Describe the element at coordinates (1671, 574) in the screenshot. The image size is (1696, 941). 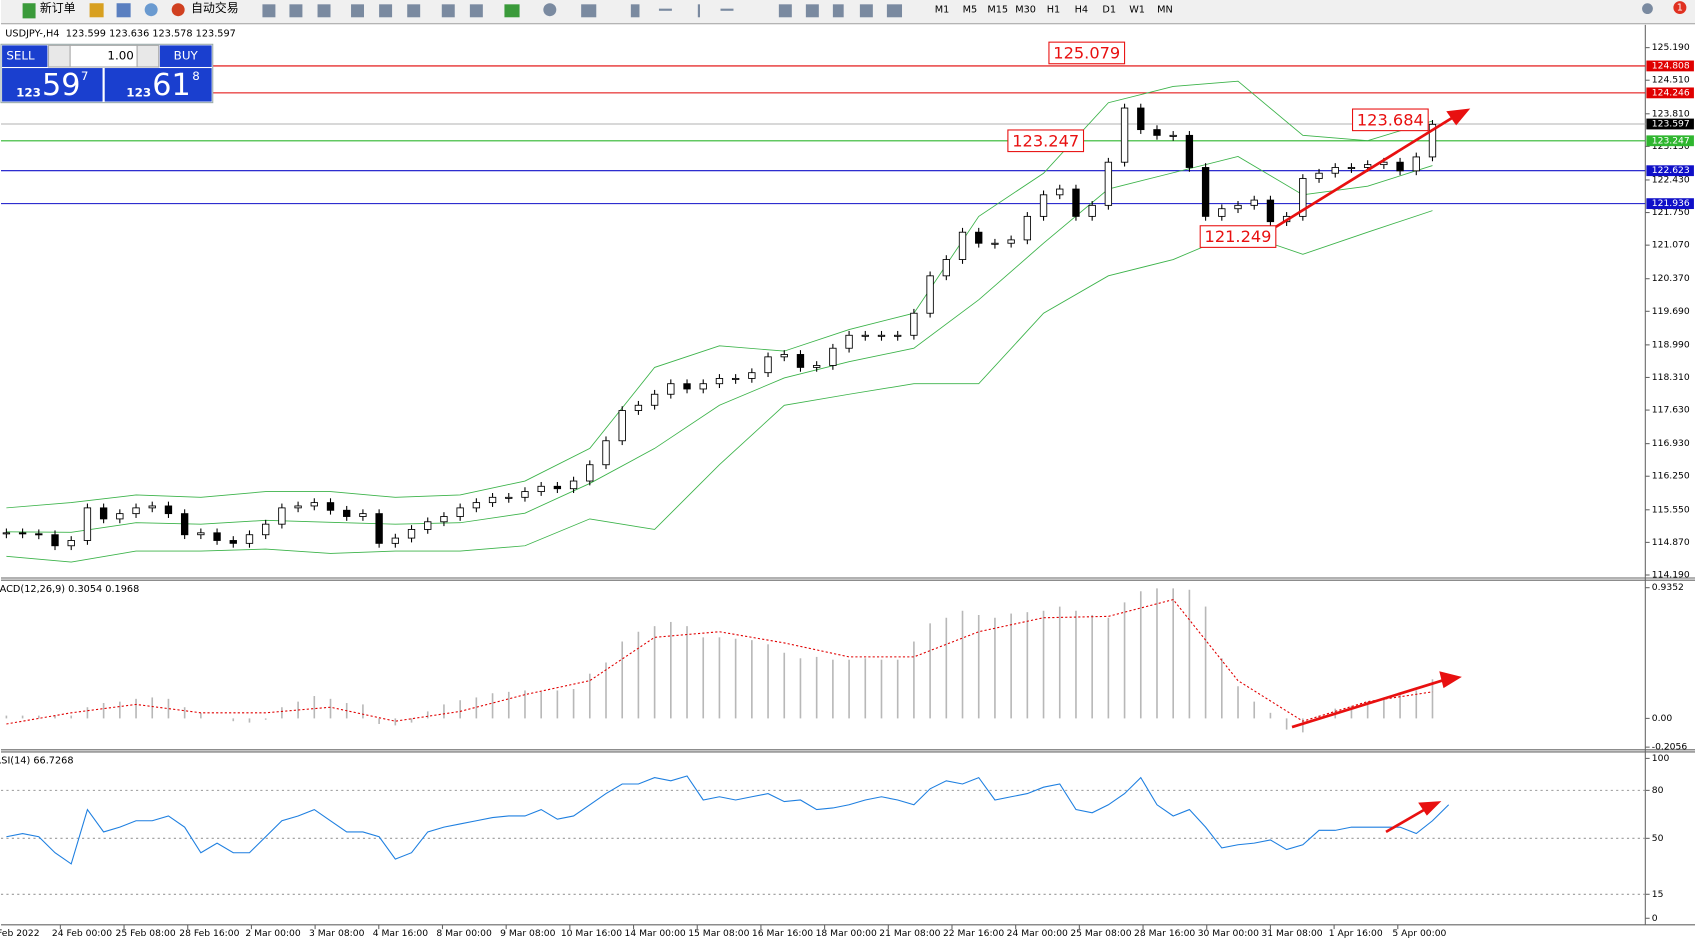
I see `y-tick-label: 114.190` at that location.